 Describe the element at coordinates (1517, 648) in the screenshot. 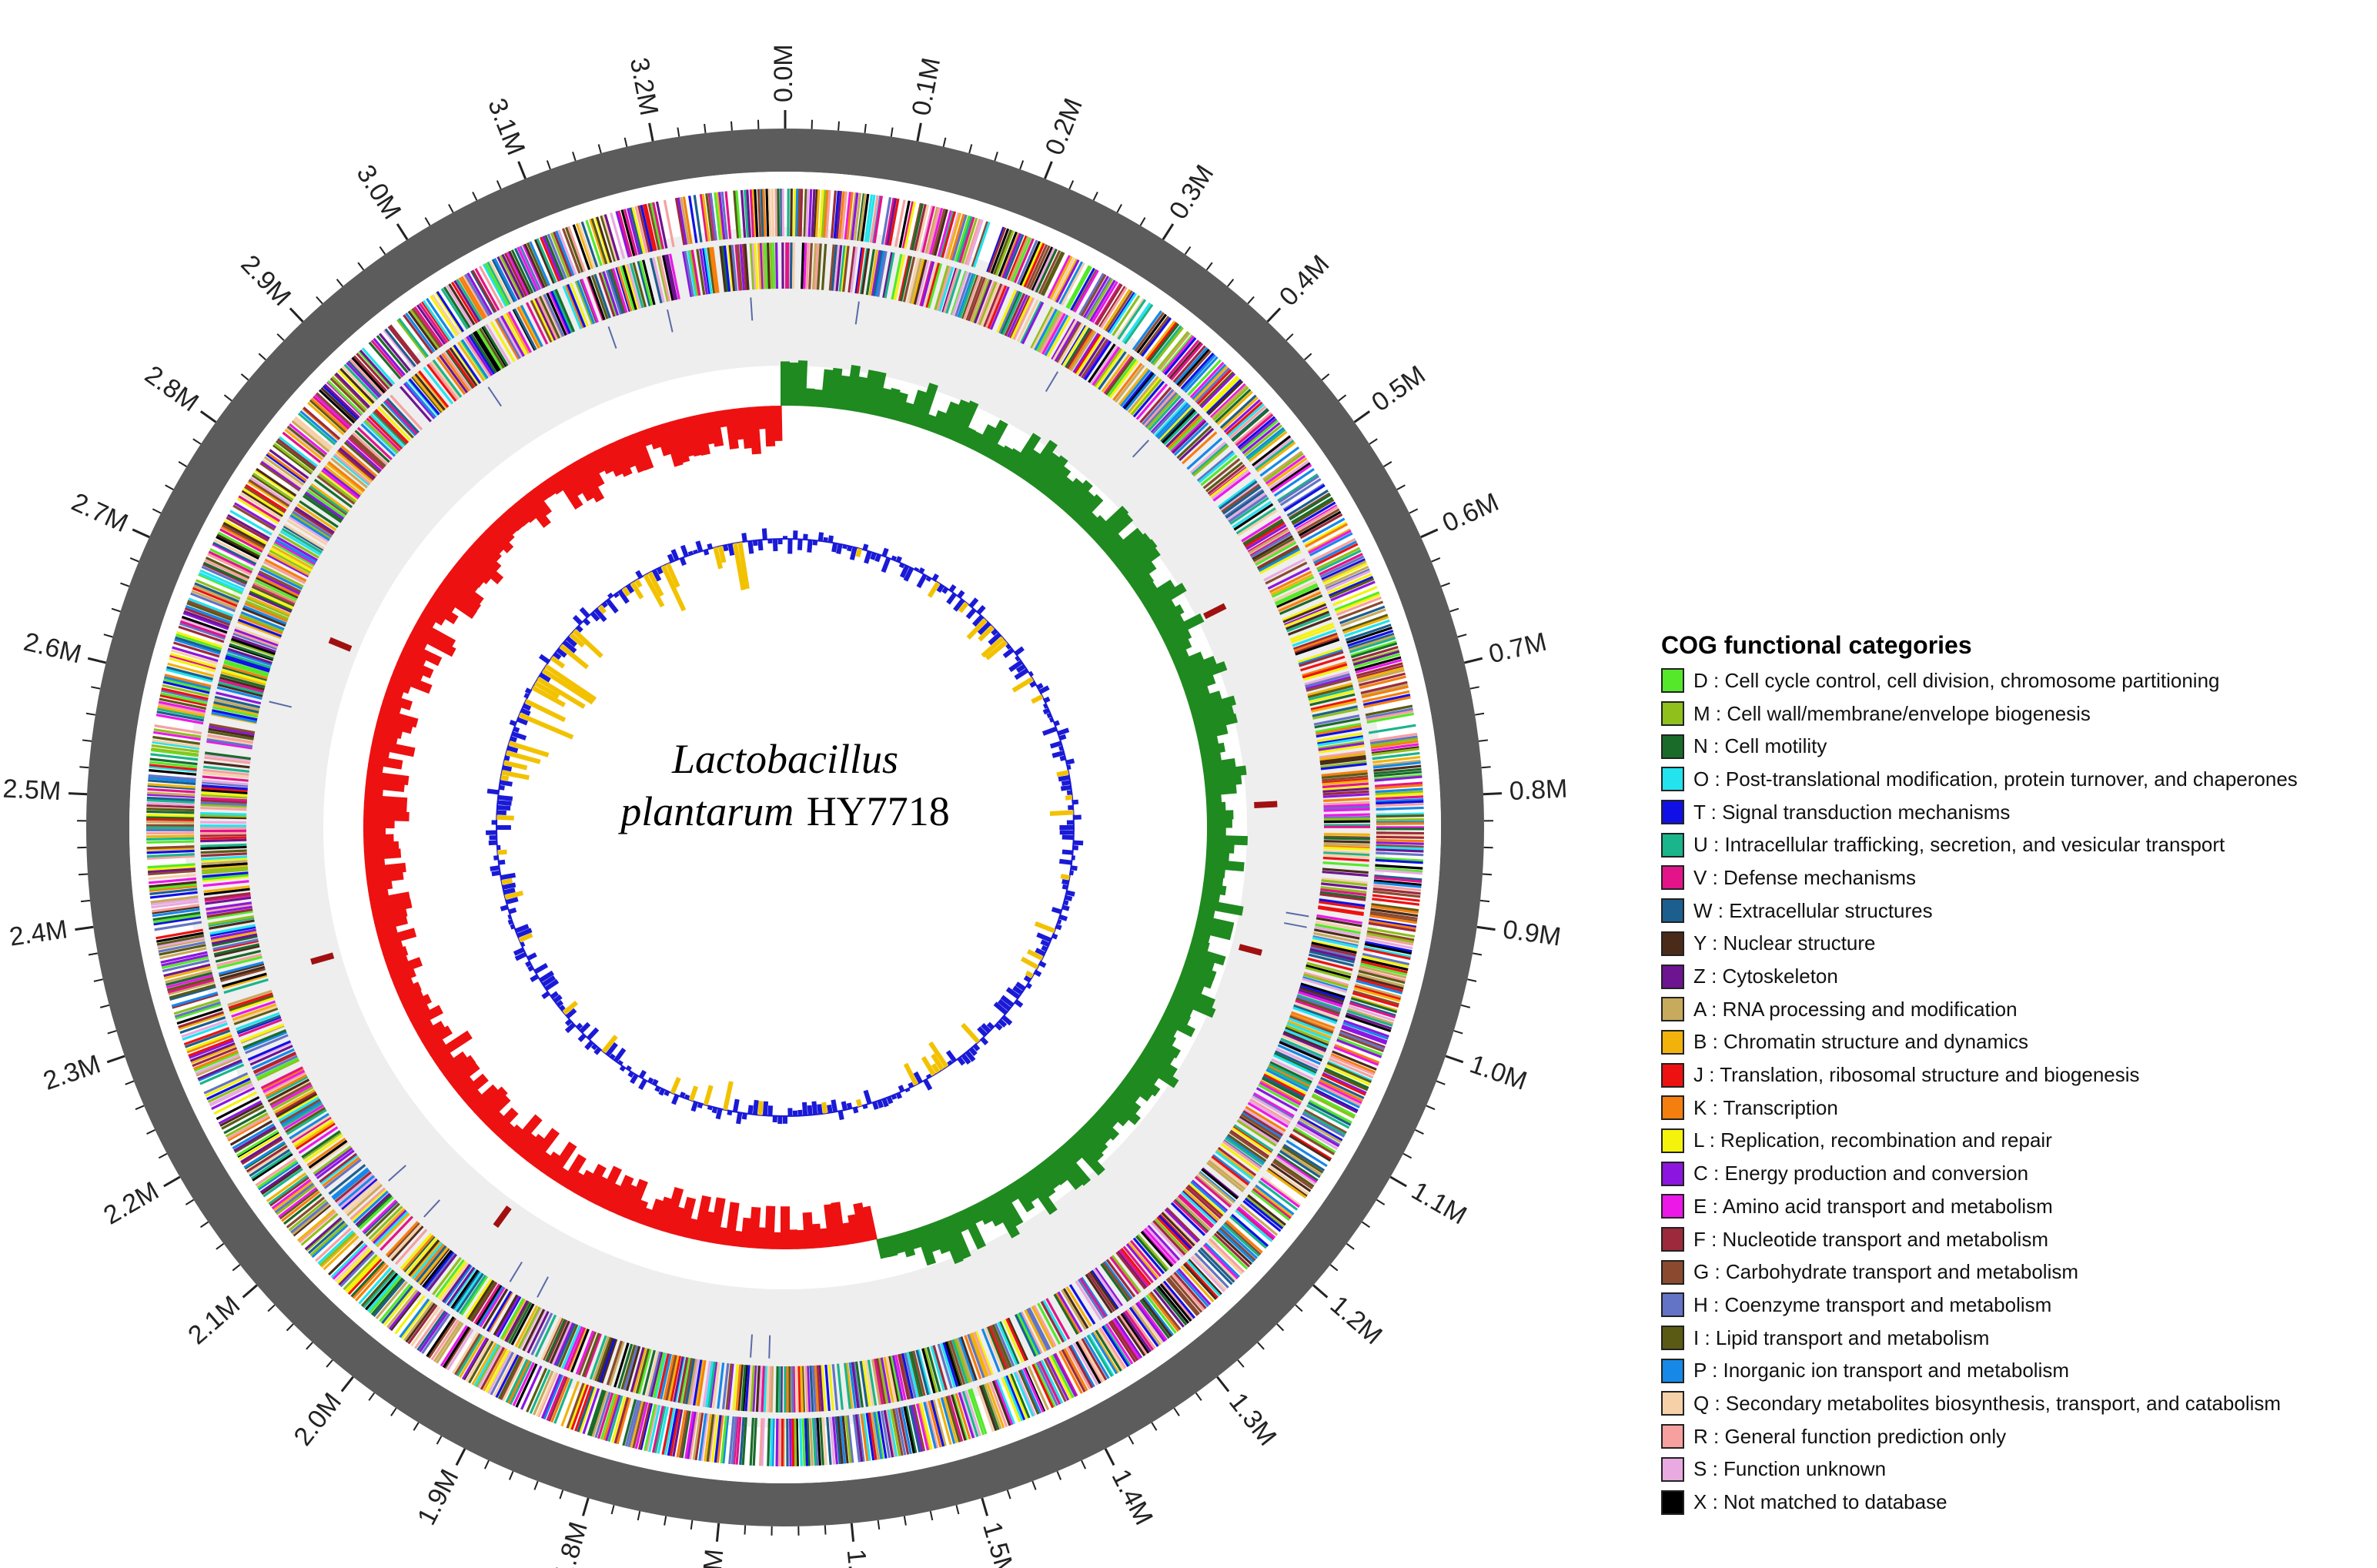

I see `scale-label: 0.7M` at that location.